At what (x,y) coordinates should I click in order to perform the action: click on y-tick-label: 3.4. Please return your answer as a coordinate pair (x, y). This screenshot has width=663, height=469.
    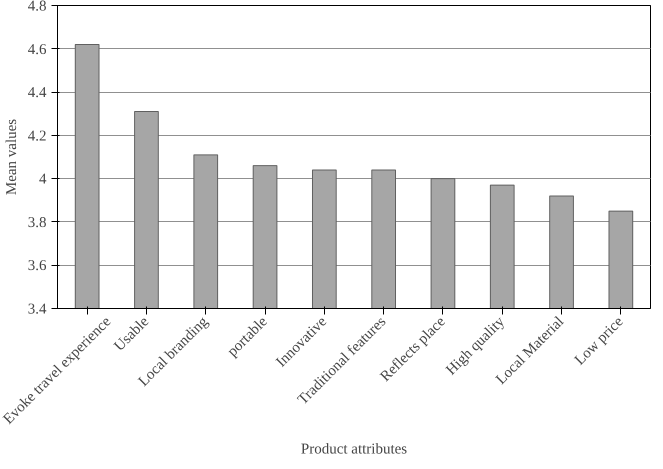
    Looking at the image, I should click on (37, 310).